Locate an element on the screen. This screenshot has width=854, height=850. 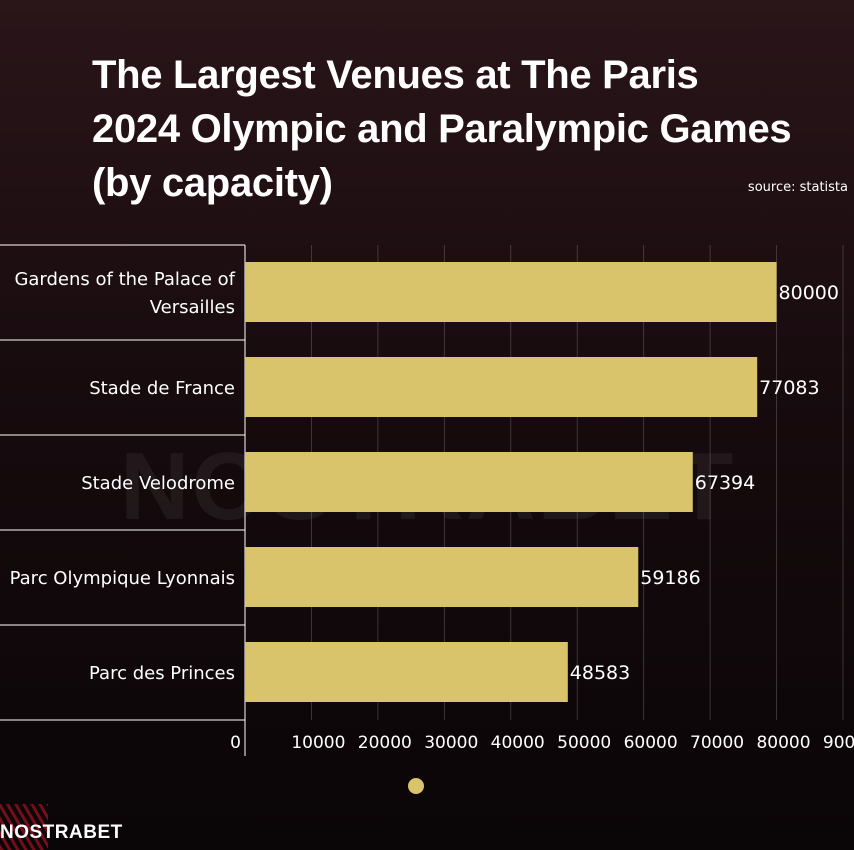
x-tick-label: 70000 is located at coordinates (717, 743).